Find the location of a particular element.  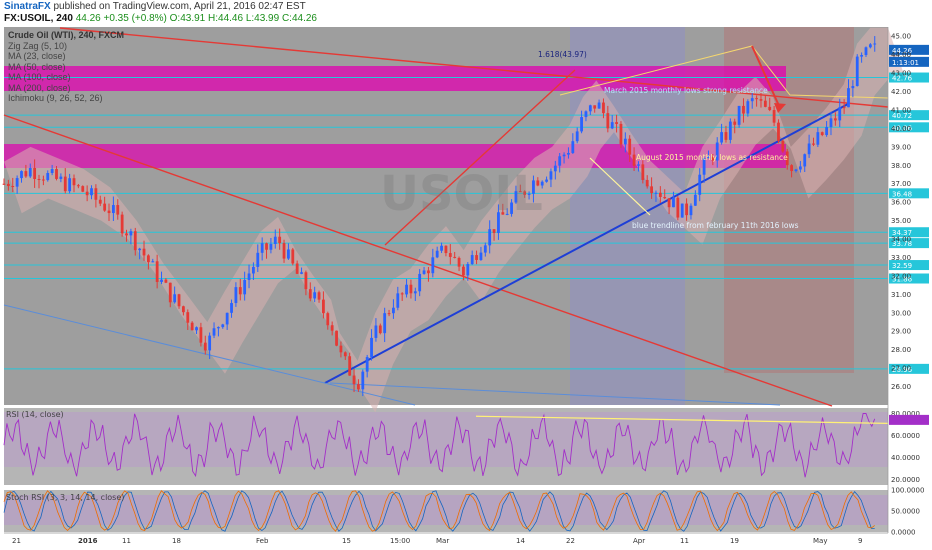

rsi-line is located at coordinates (439, 445).